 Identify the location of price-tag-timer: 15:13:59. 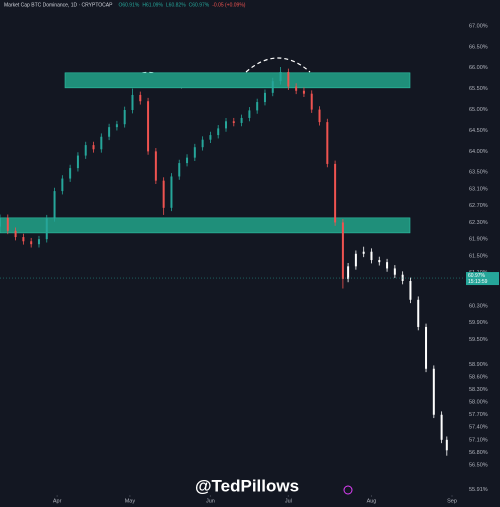
(478, 282).